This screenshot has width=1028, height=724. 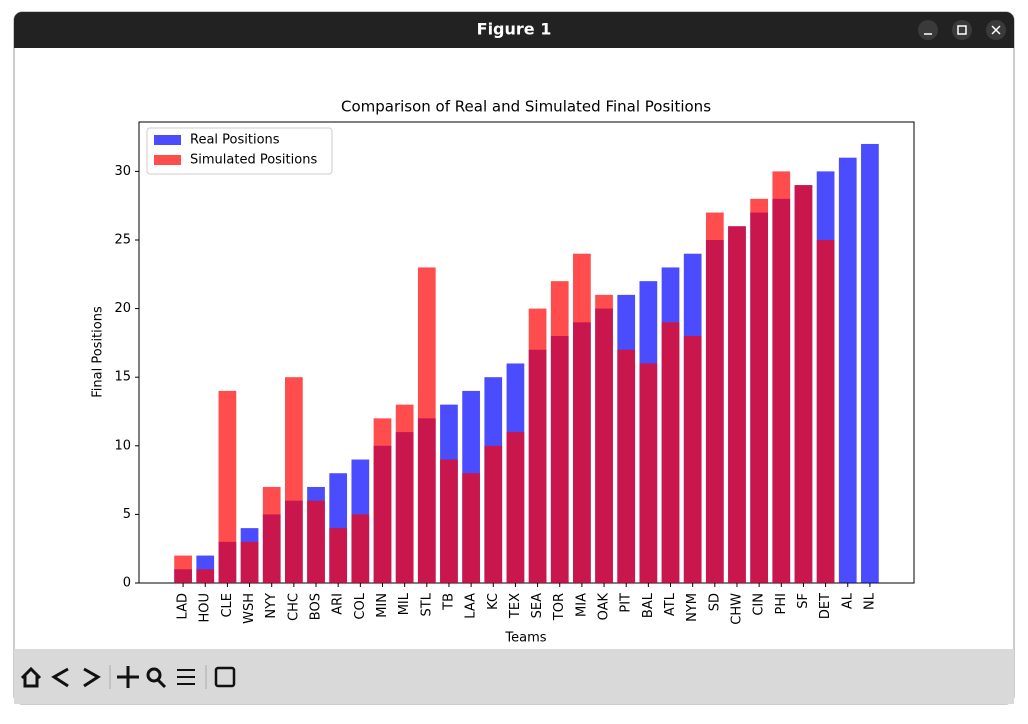 I want to click on x-tick-label: MIA, so click(x=581, y=605).